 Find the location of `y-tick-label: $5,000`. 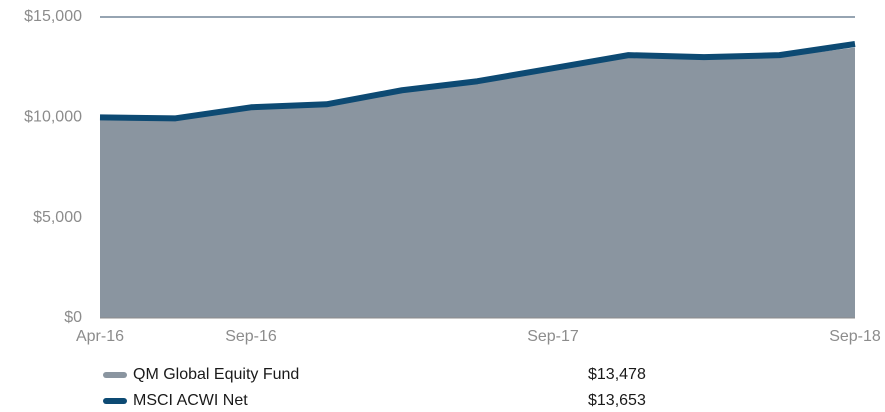

y-tick-label: $5,000 is located at coordinates (57, 217).